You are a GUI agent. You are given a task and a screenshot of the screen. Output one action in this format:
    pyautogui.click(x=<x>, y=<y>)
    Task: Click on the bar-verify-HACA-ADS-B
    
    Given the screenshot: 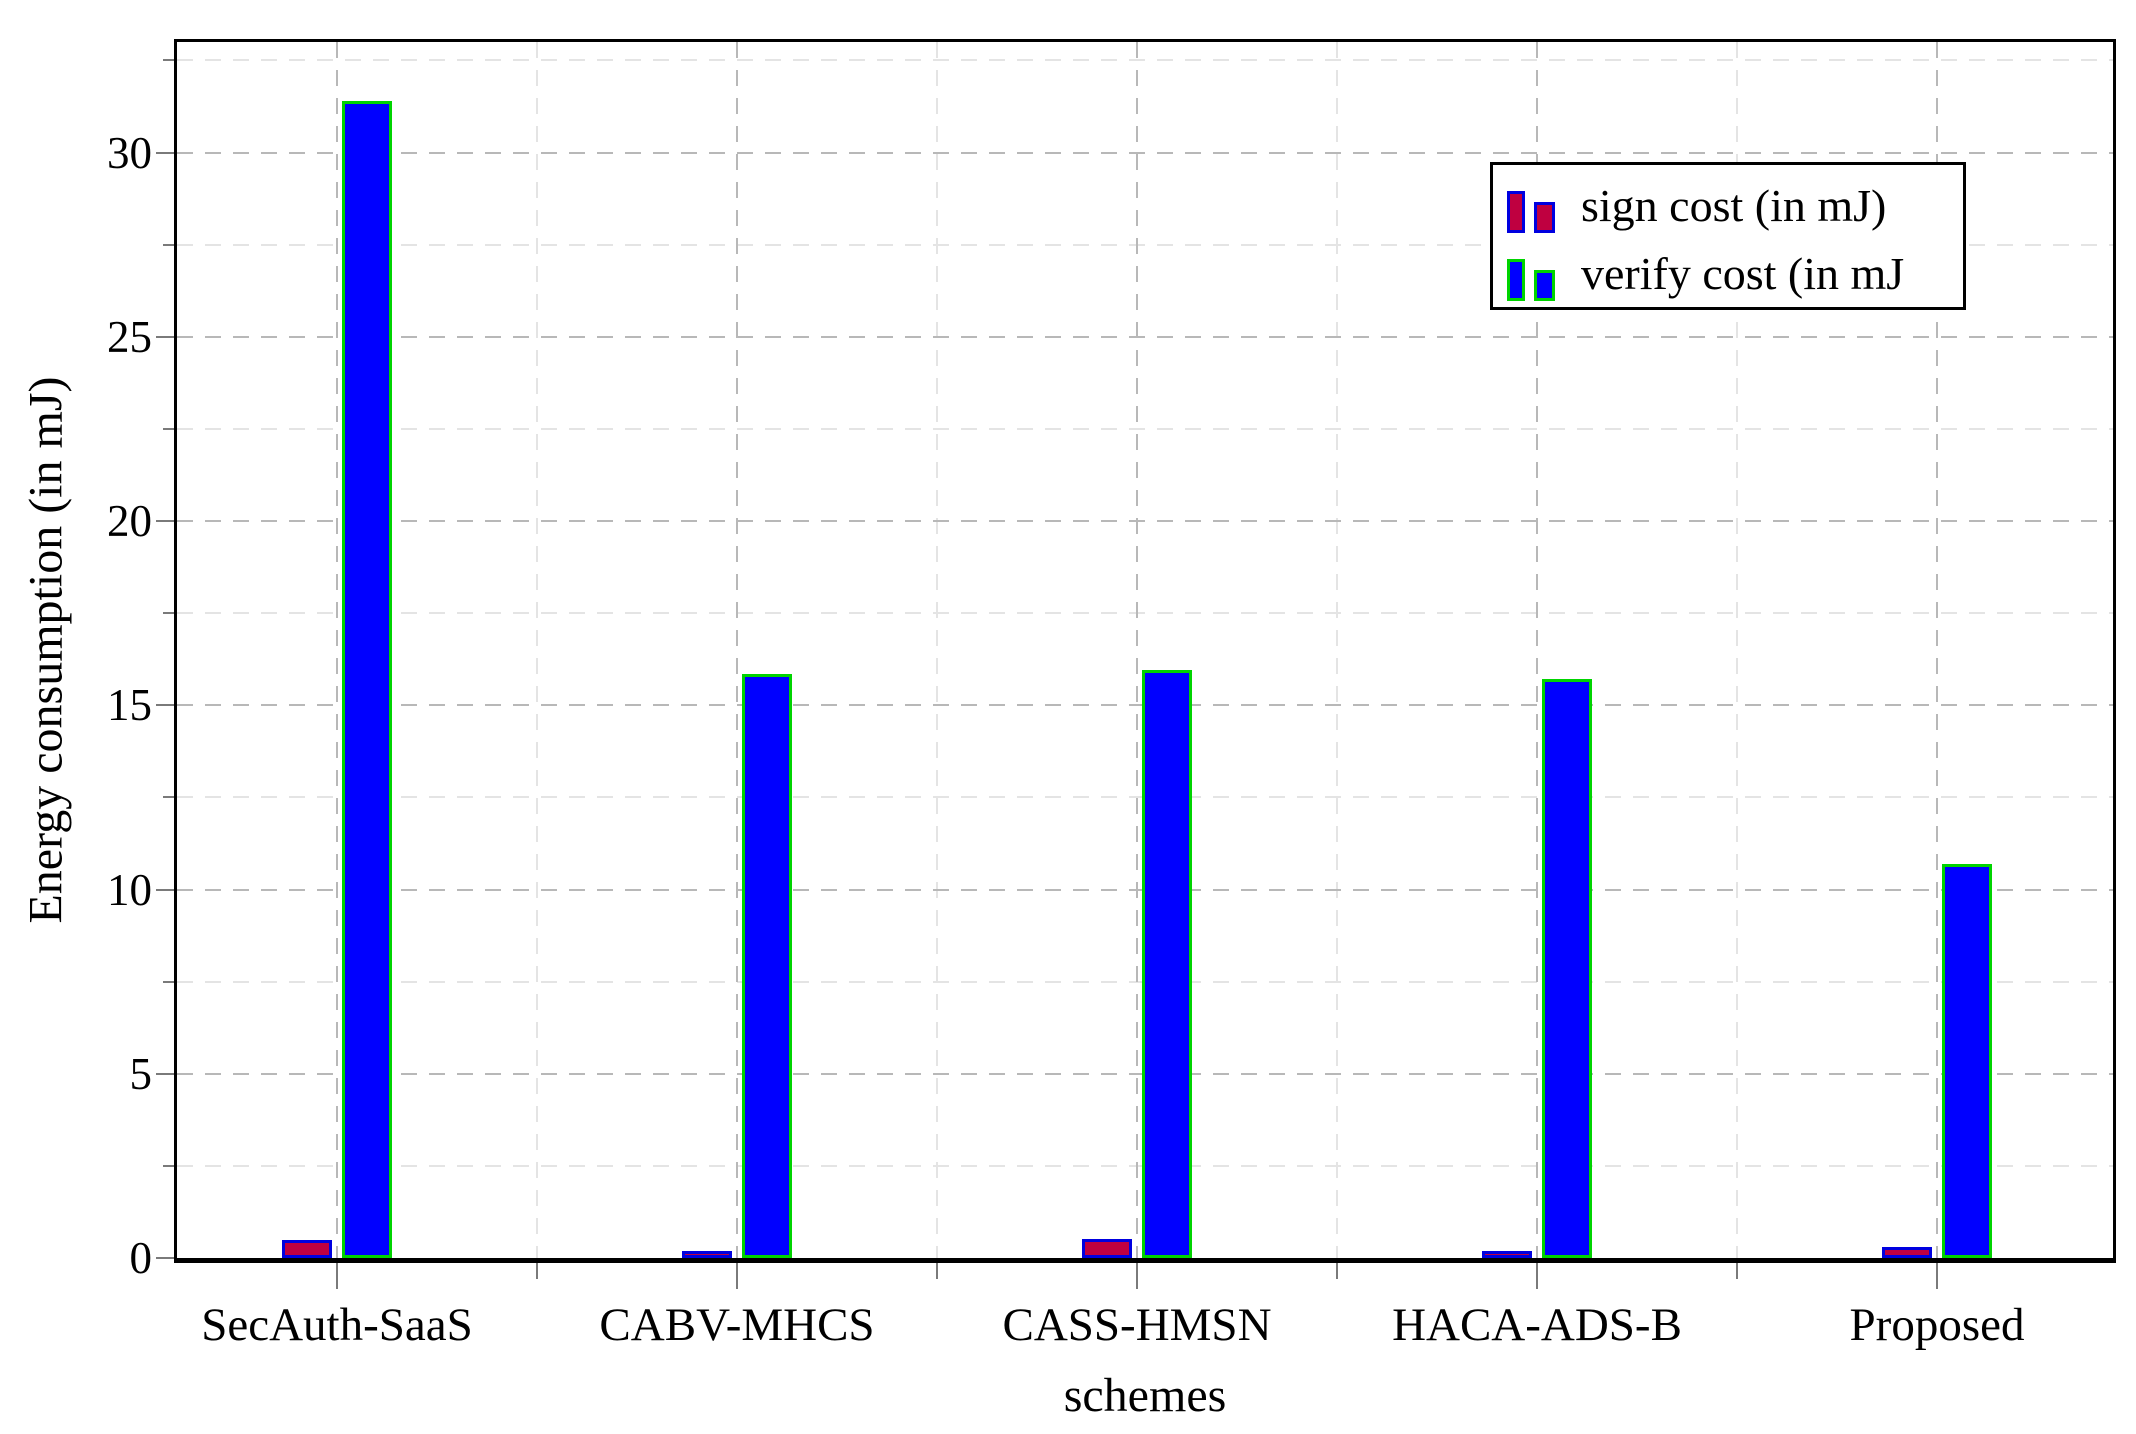 What is the action you would take?
    pyautogui.click(x=1567, y=968)
    